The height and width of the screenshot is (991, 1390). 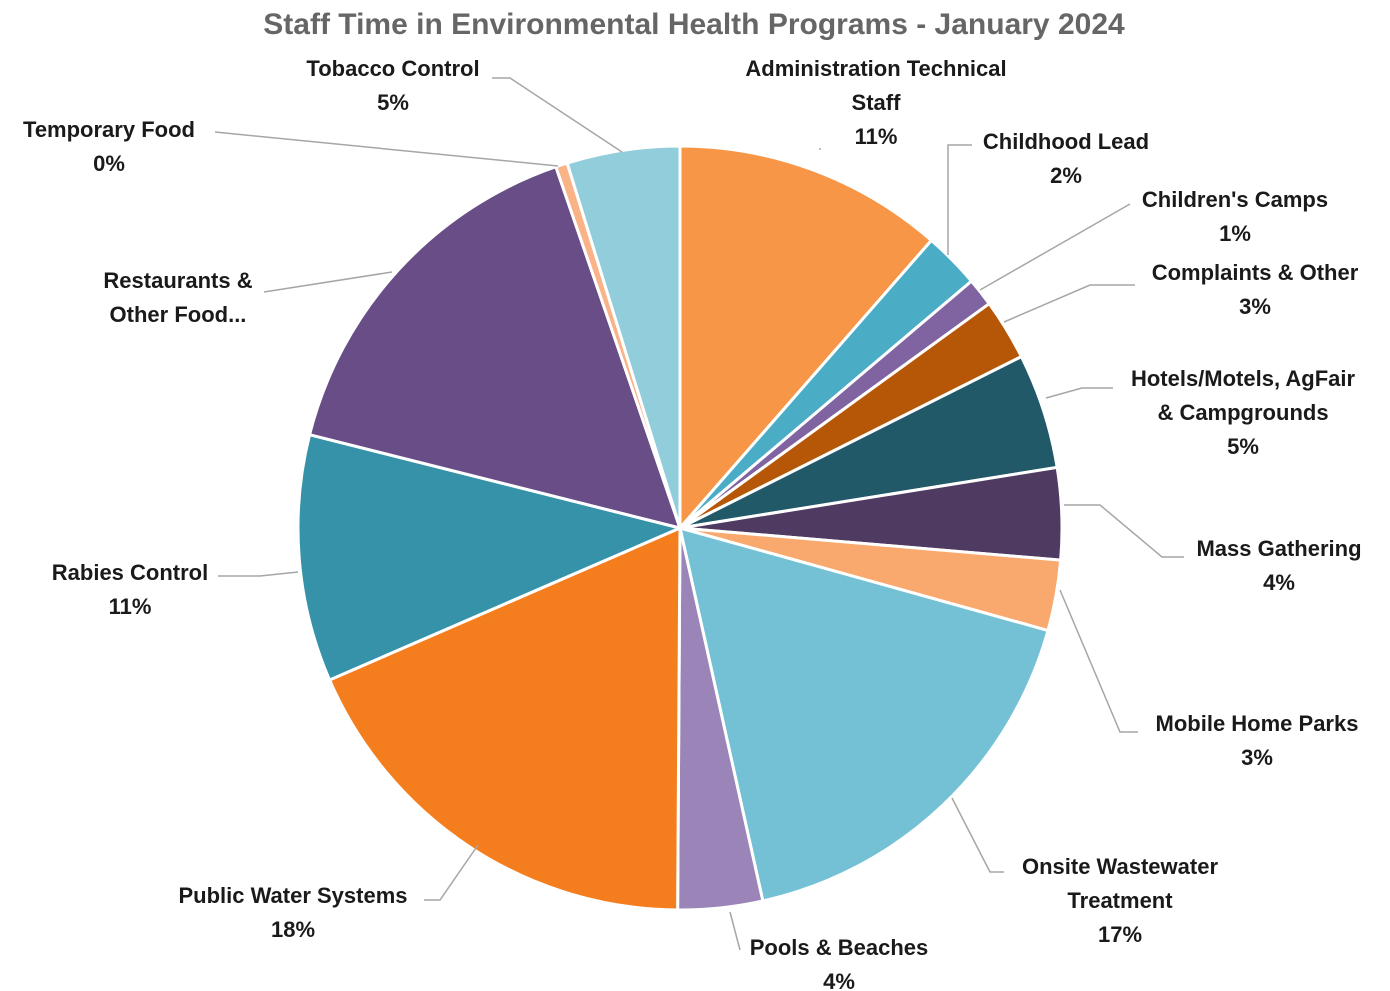 I want to click on slice-label: Administration Technical Staff 11%, so click(x=875, y=102).